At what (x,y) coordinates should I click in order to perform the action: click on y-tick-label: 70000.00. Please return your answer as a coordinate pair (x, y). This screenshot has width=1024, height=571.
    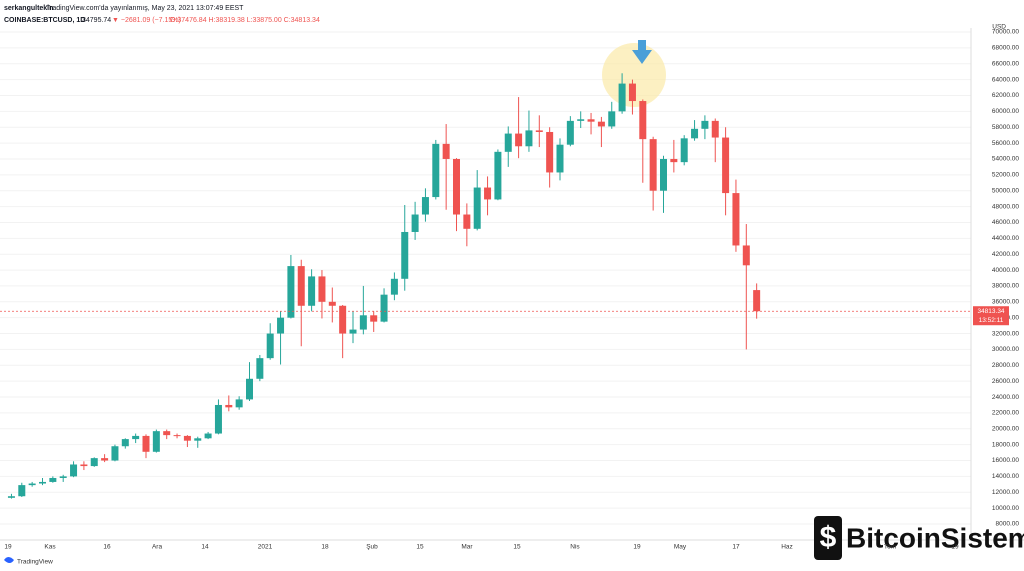
    Looking at the image, I should click on (1005, 32).